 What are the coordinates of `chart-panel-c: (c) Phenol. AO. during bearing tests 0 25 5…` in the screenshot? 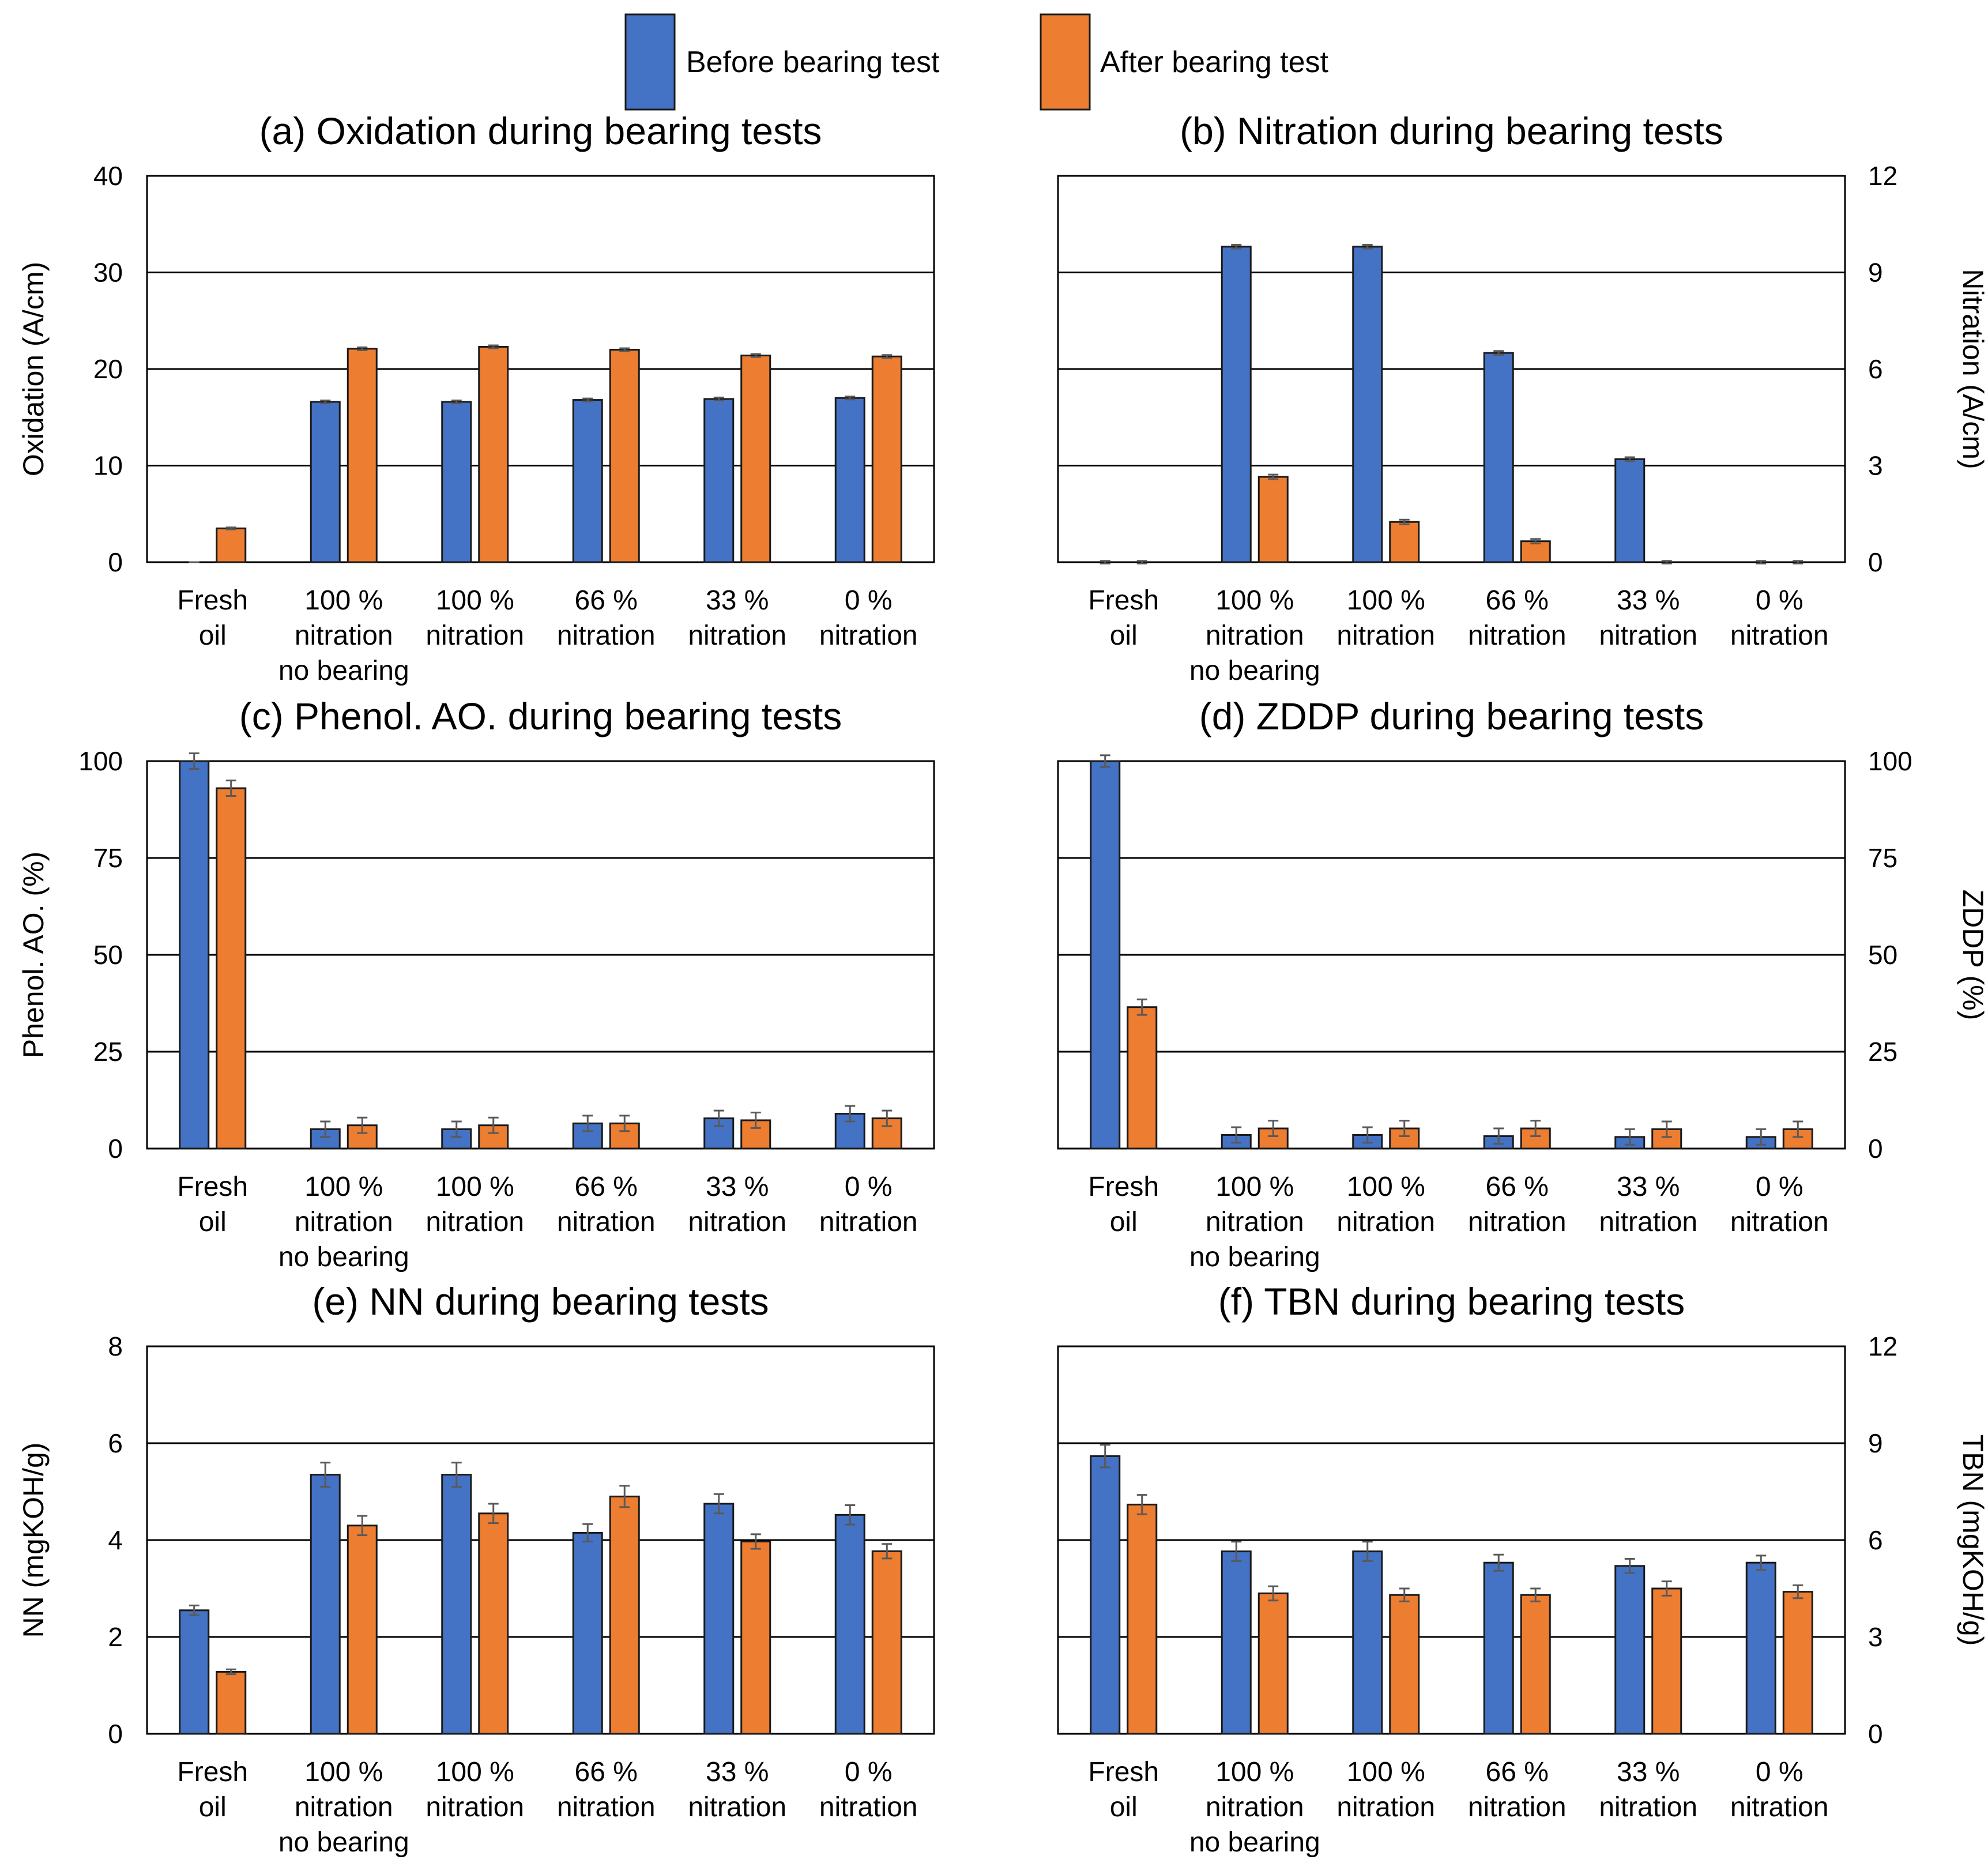 It's located at (476, 984).